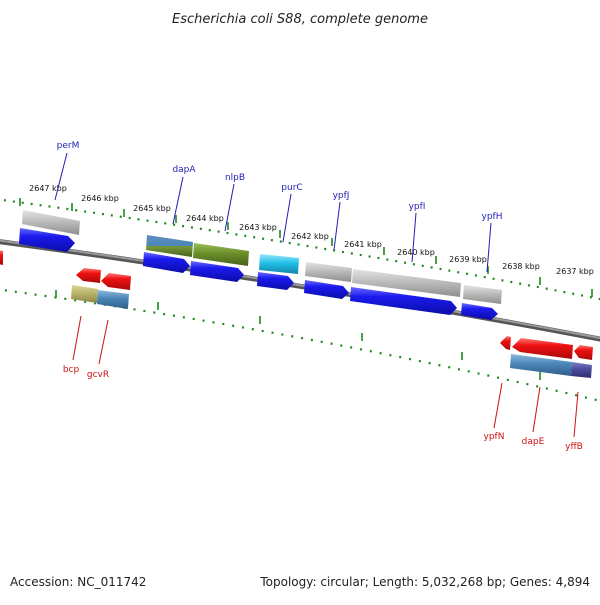 The height and width of the screenshot is (605, 600). What do you see at coordinates (533, 442) in the screenshot?
I see `gene-label: dapE` at bounding box center [533, 442].